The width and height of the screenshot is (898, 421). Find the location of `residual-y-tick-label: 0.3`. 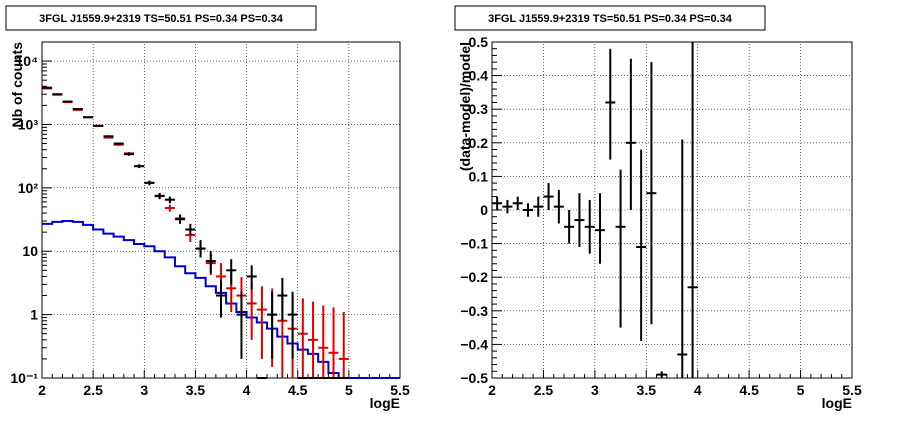

residual-y-tick-label: 0.3 is located at coordinates (479, 109).